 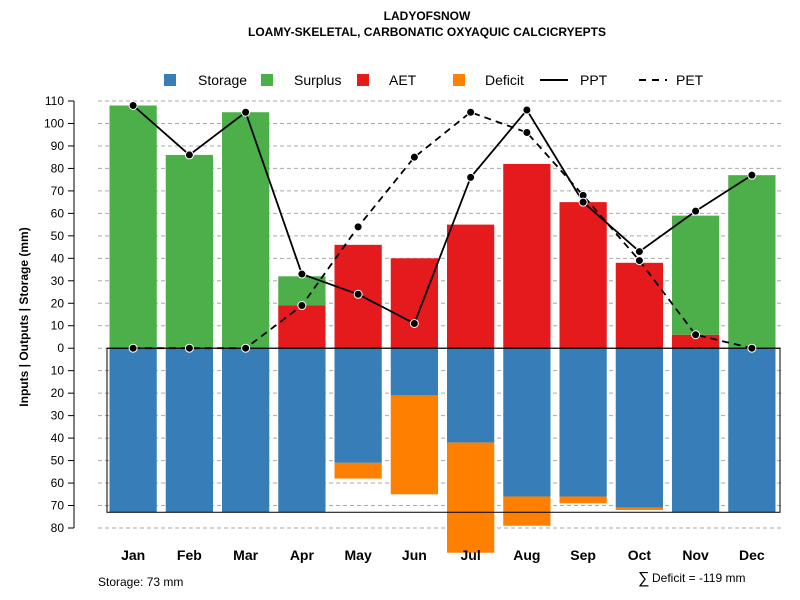 I want to click on legend-label-aet: AET, so click(x=403, y=80).